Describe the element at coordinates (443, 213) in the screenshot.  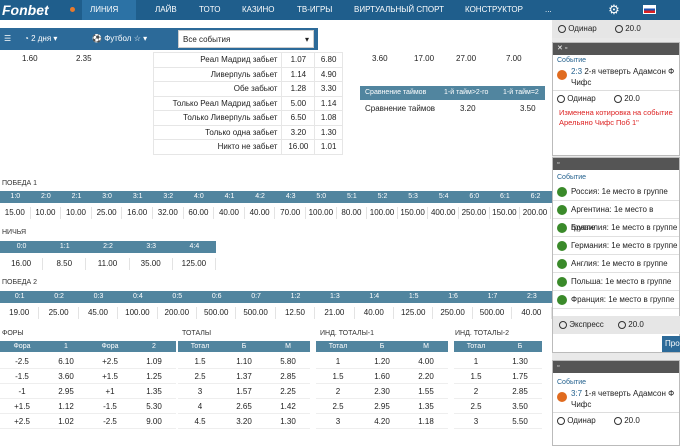
I see `odd: 400.00` at that location.